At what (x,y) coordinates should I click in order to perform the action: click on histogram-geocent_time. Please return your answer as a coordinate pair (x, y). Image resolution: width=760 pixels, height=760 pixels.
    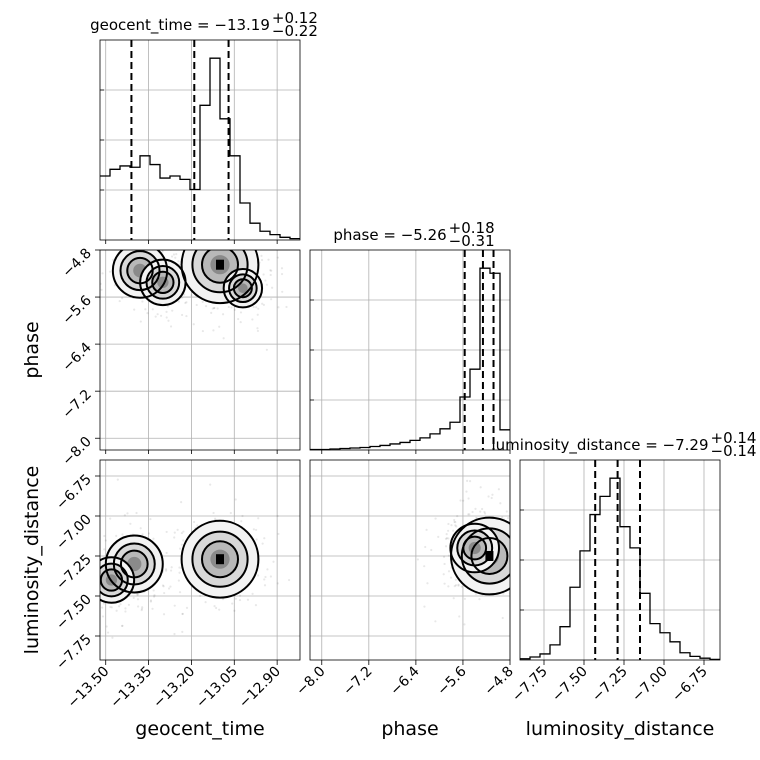
    Looking at the image, I should click on (200, 148).